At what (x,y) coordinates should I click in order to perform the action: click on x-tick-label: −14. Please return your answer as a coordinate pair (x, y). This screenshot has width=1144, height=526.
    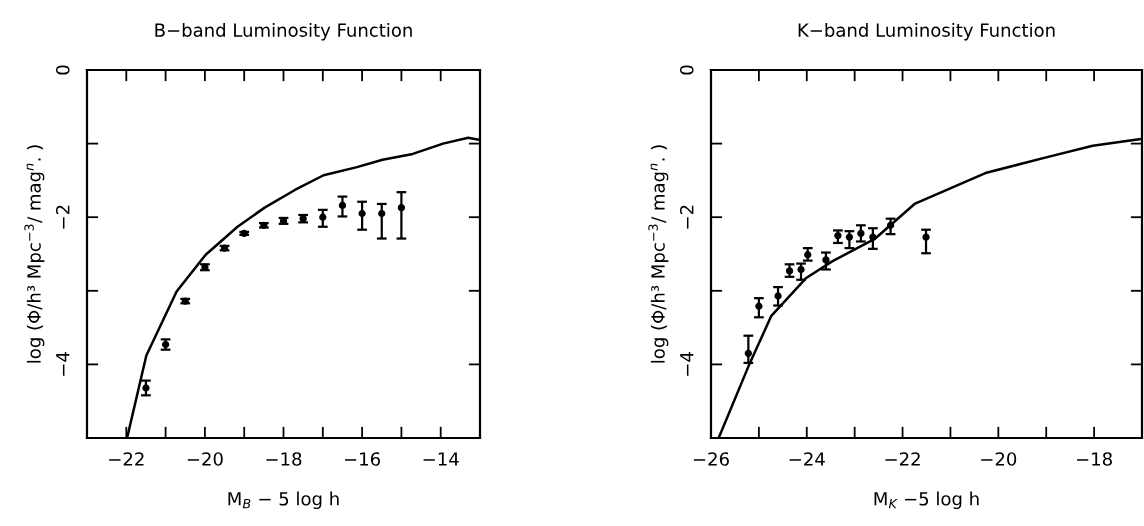
    Looking at the image, I should click on (441, 459).